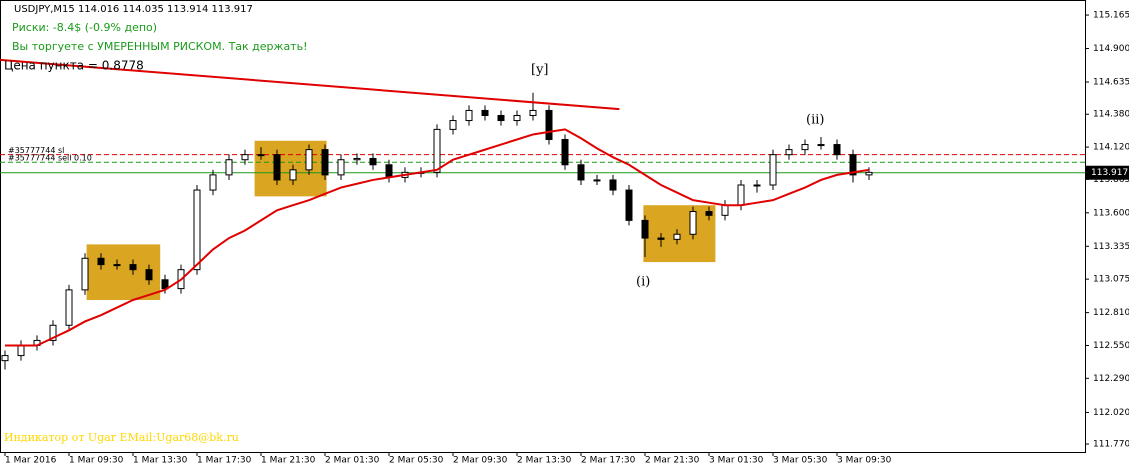  What do you see at coordinates (1111, 280) in the screenshot?
I see `y-tick-label: 113.075` at bounding box center [1111, 280].